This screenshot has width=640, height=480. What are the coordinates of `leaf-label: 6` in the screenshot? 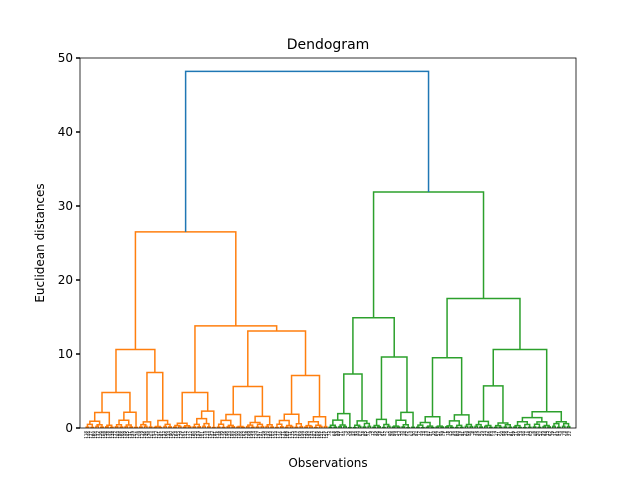 It's located at (533, 432).